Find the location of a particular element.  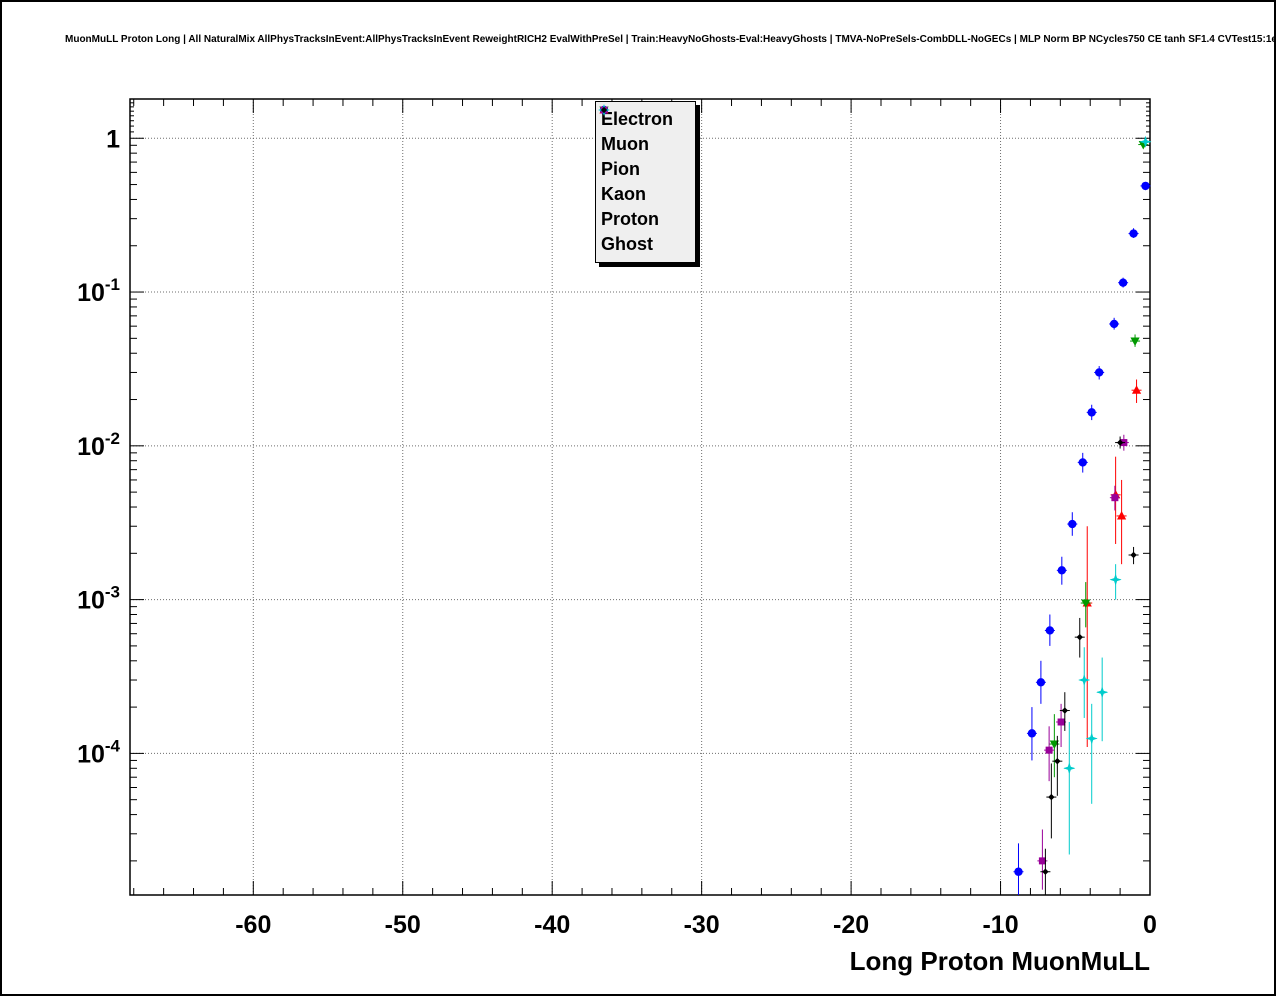

x-tick-label: -60 is located at coordinates (253, 925).